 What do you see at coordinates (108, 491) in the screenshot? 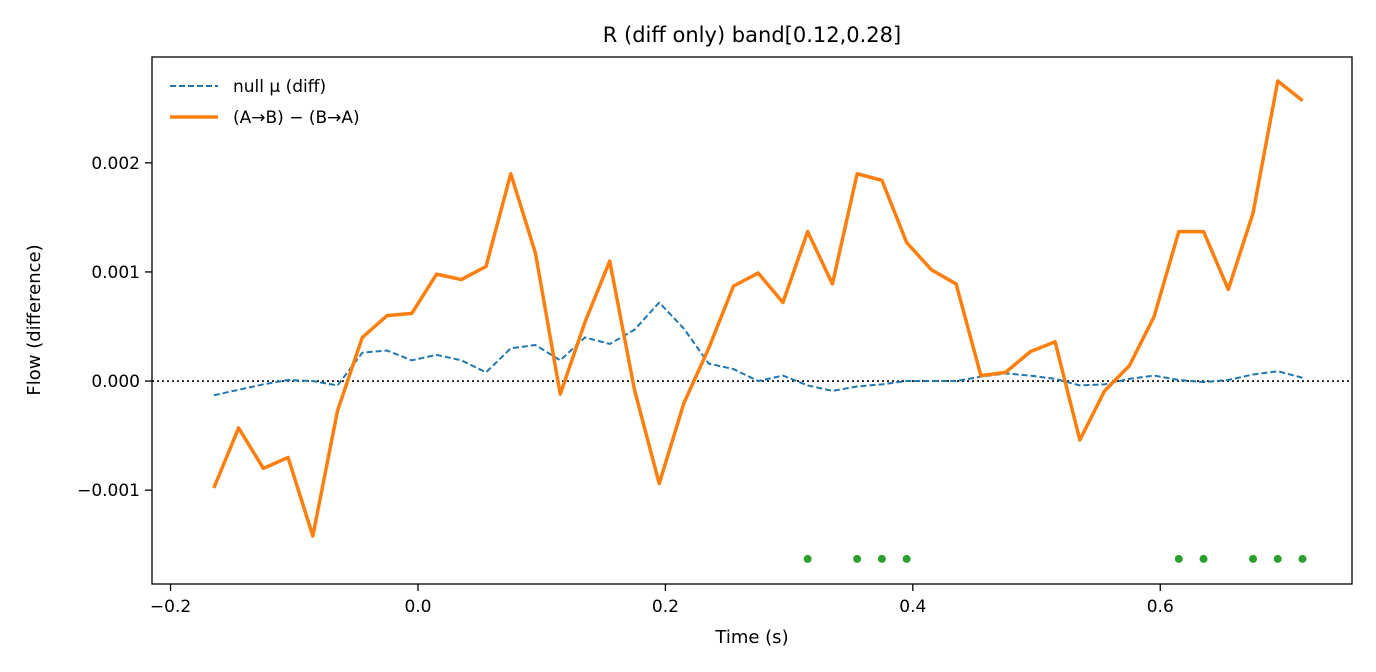
I see `y-tick-label: −0.001` at bounding box center [108, 491].